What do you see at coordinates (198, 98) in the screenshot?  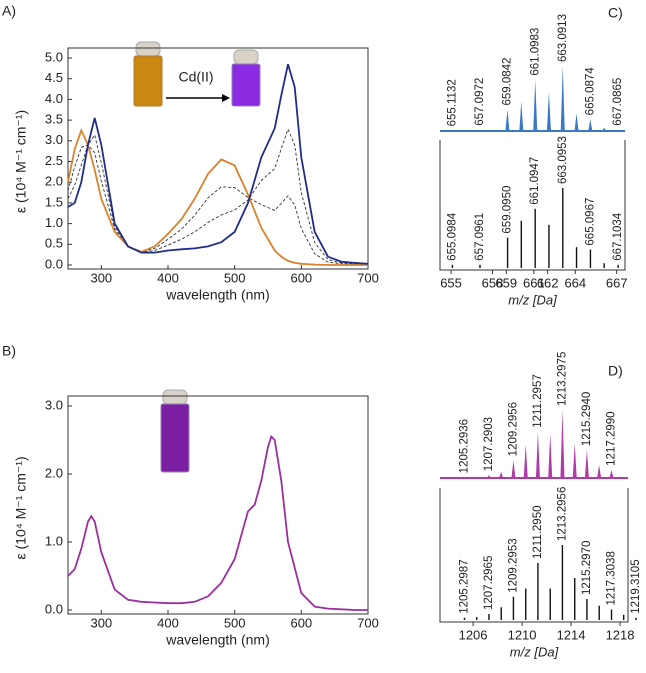 I see `arrow` at bounding box center [198, 98].